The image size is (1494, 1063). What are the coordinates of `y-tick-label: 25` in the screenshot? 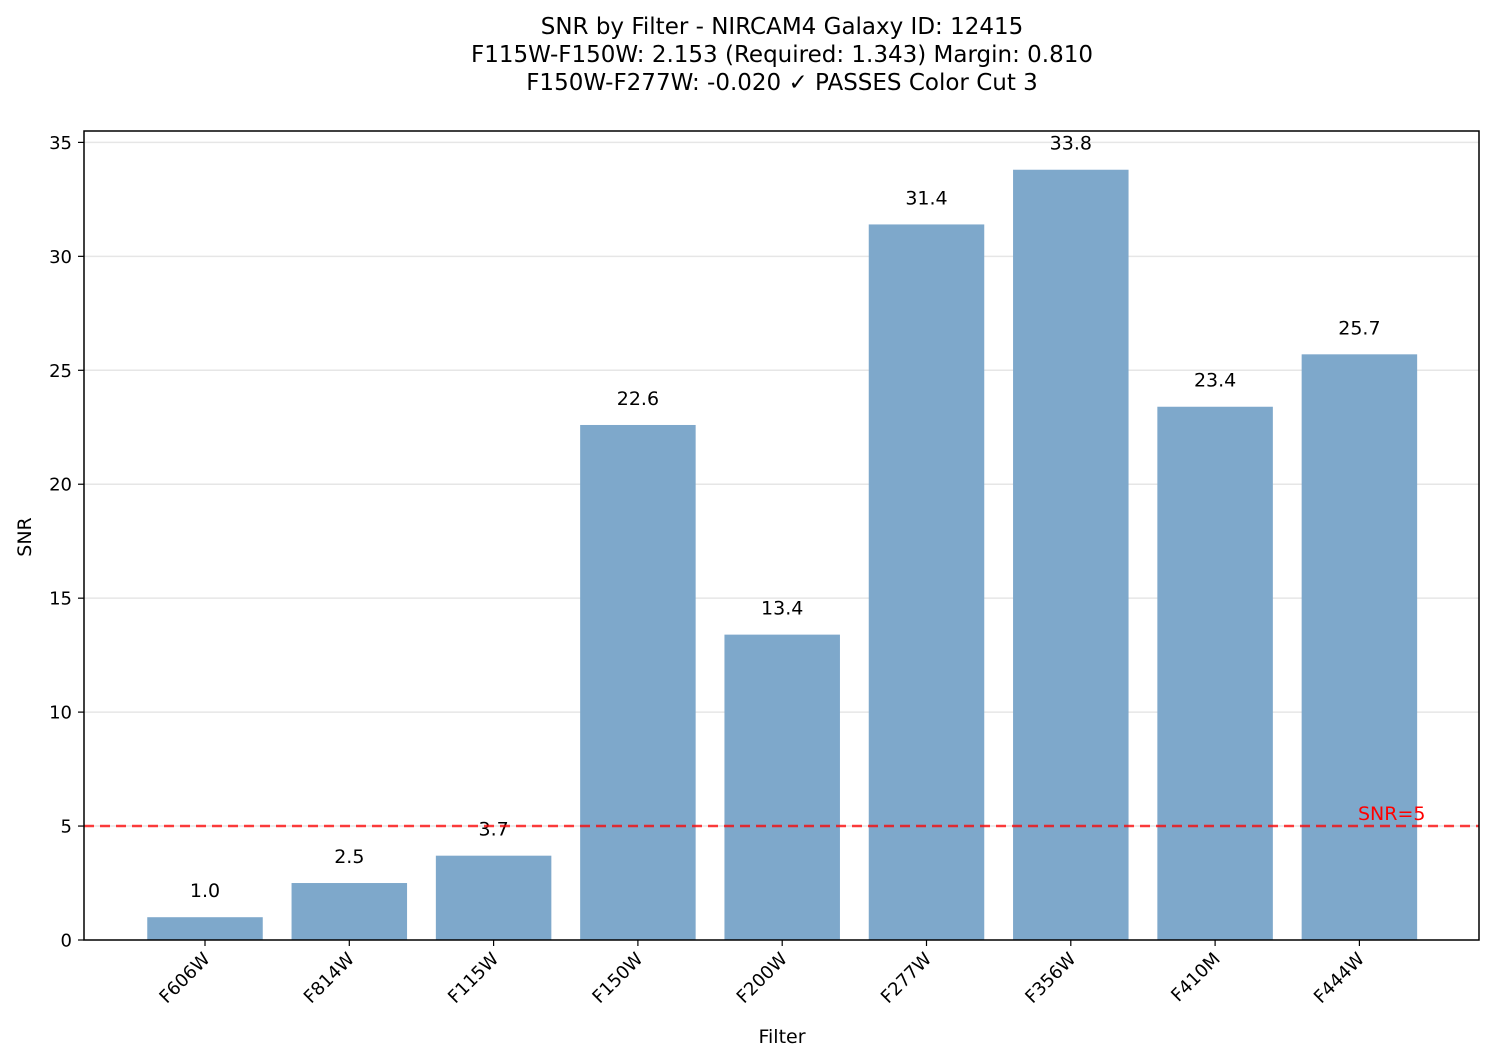 It's located at (60, 371).